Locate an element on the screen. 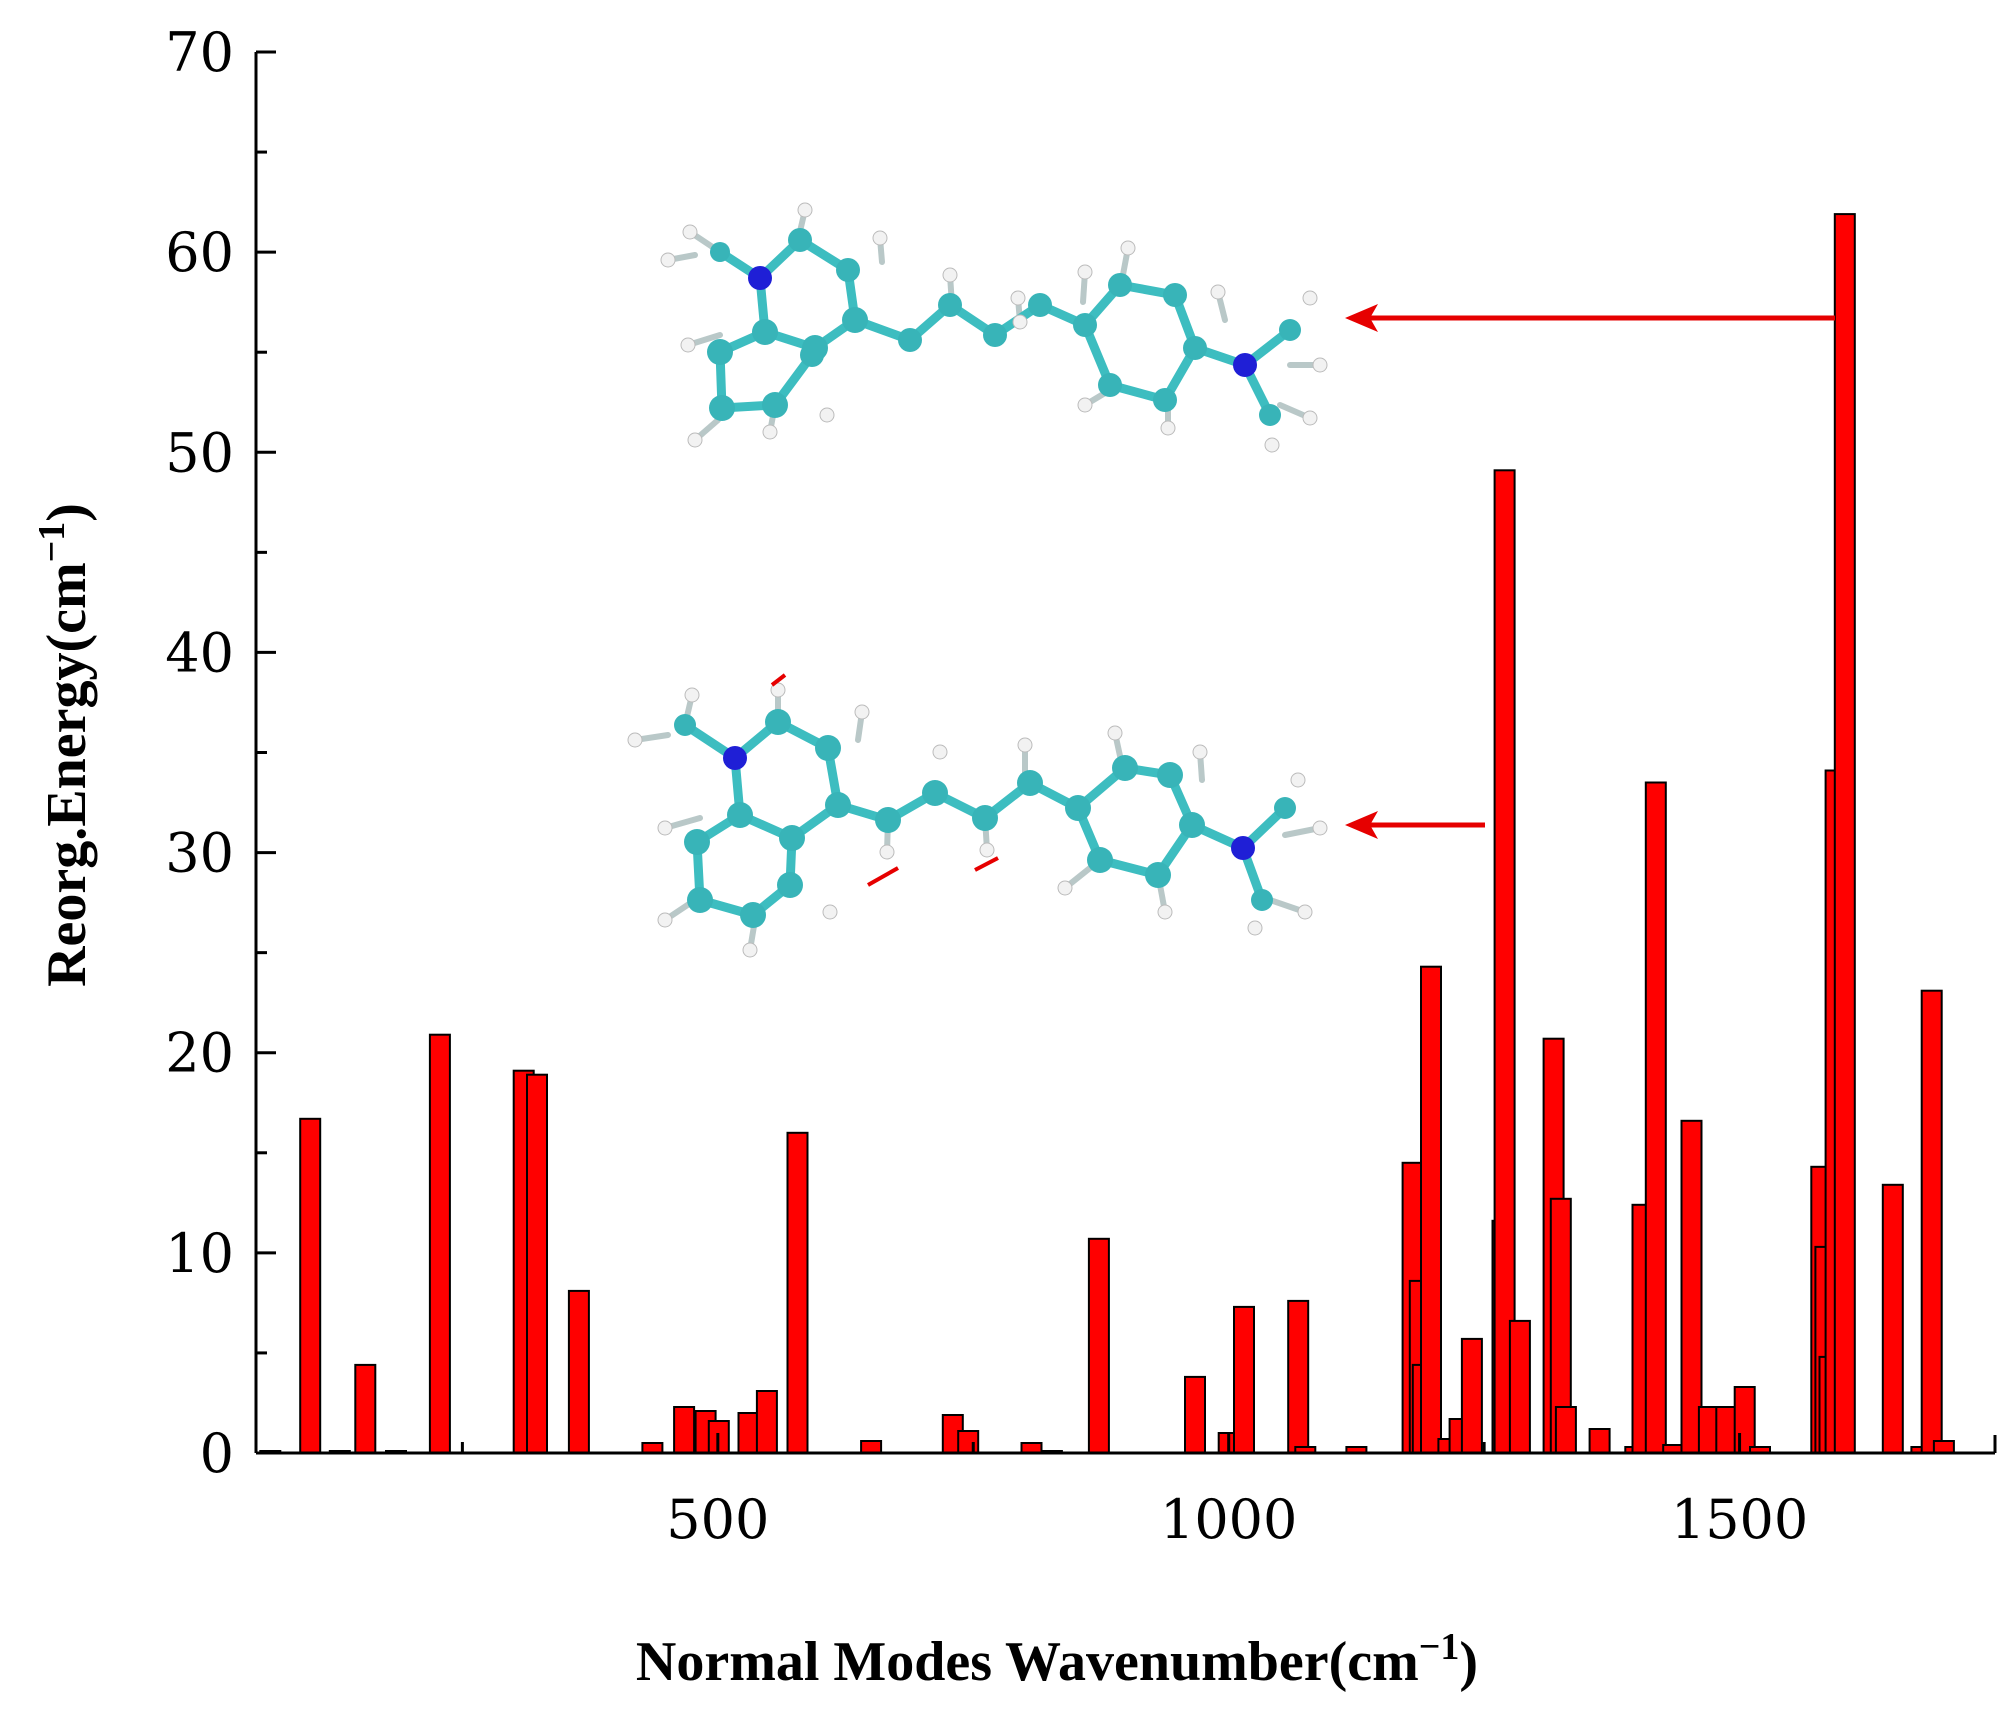  y-tick-label-6: 60 is located at coordinates (199, 252).